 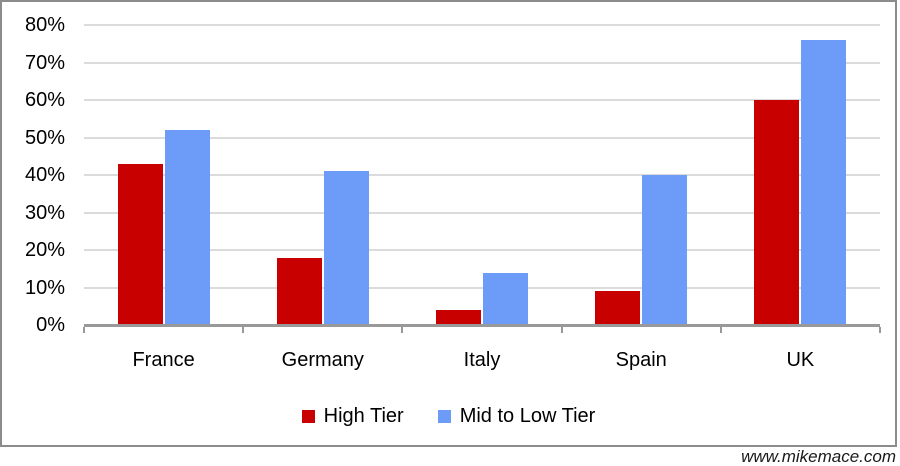 What do you see at coordinates (44, 287) in the screenshot?
I see `y-axis-label-10: 10%` at bounding box center [44, 287].